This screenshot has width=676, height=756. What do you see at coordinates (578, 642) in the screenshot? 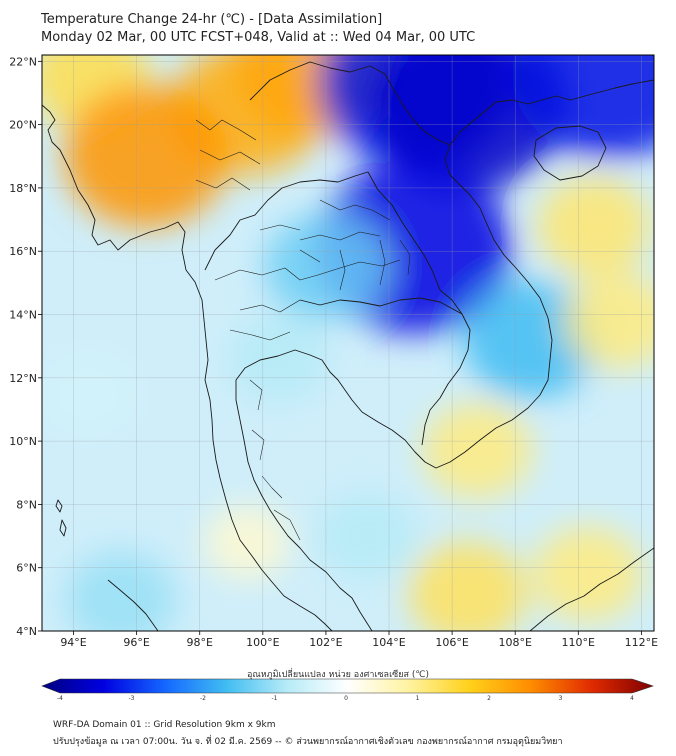
I see `lon-tick-label: 110°E` at bounding box center [578, 642].